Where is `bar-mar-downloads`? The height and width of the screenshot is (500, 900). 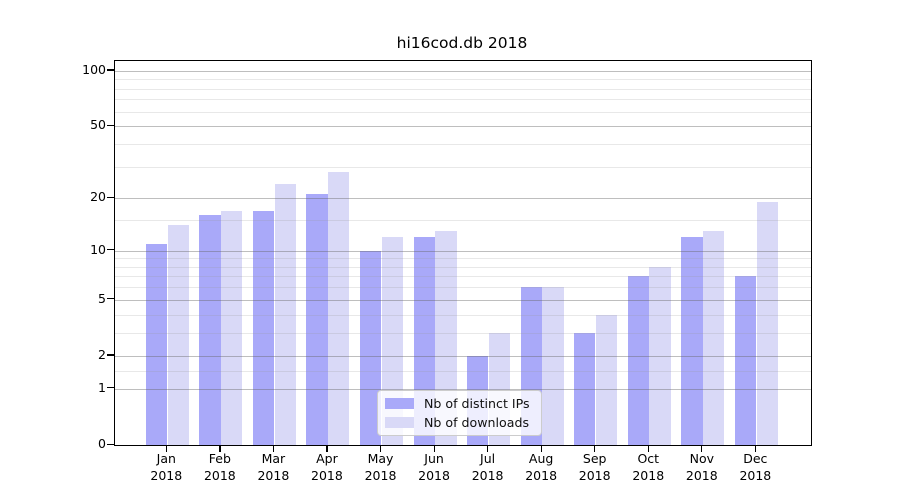
bar-mar-downloads is located at coordinates (285, 314).